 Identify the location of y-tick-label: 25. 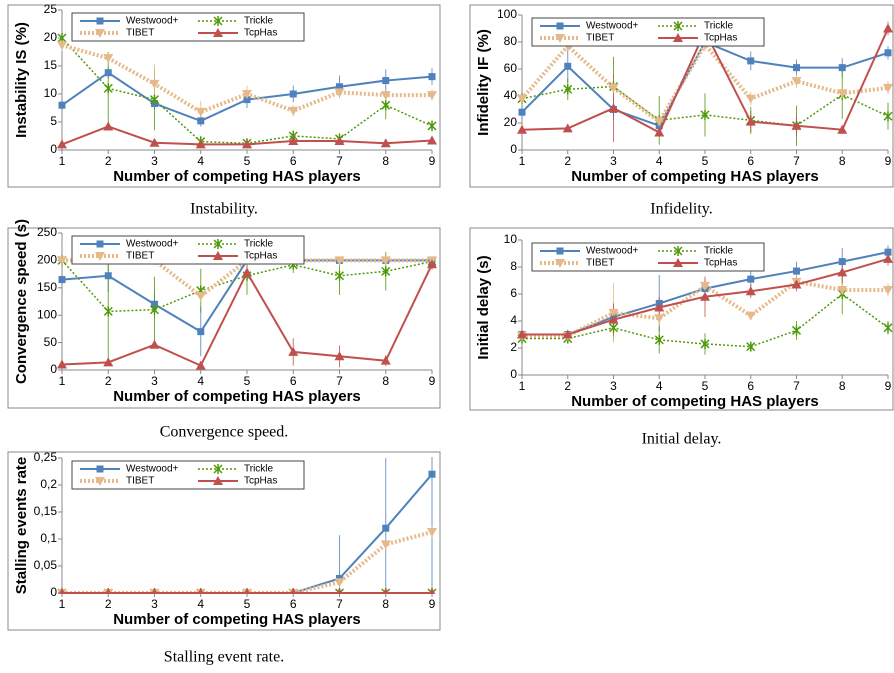
(51, 9).